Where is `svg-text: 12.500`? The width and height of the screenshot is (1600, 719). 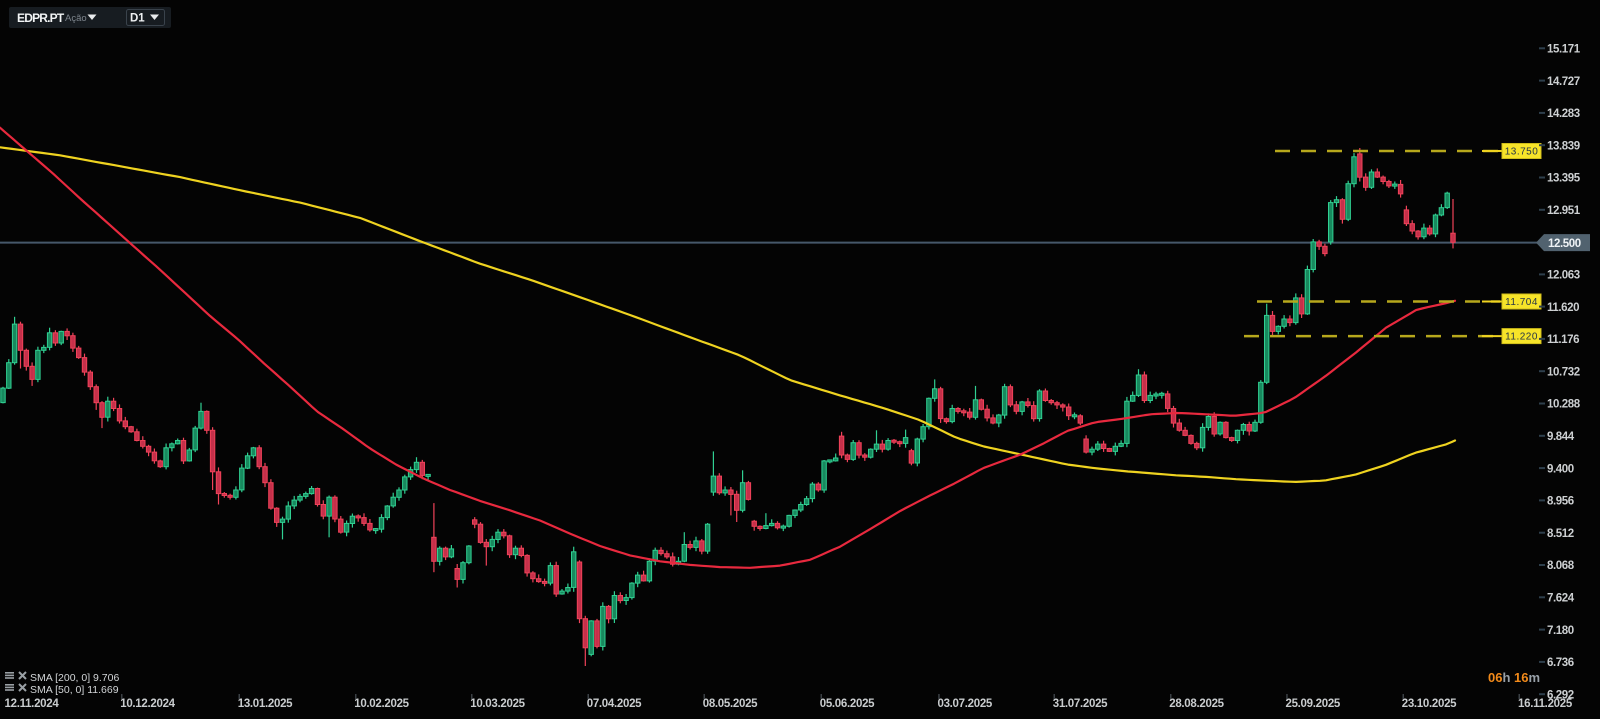
svg-text: 12.500 is located at coordinates (1564, 244).